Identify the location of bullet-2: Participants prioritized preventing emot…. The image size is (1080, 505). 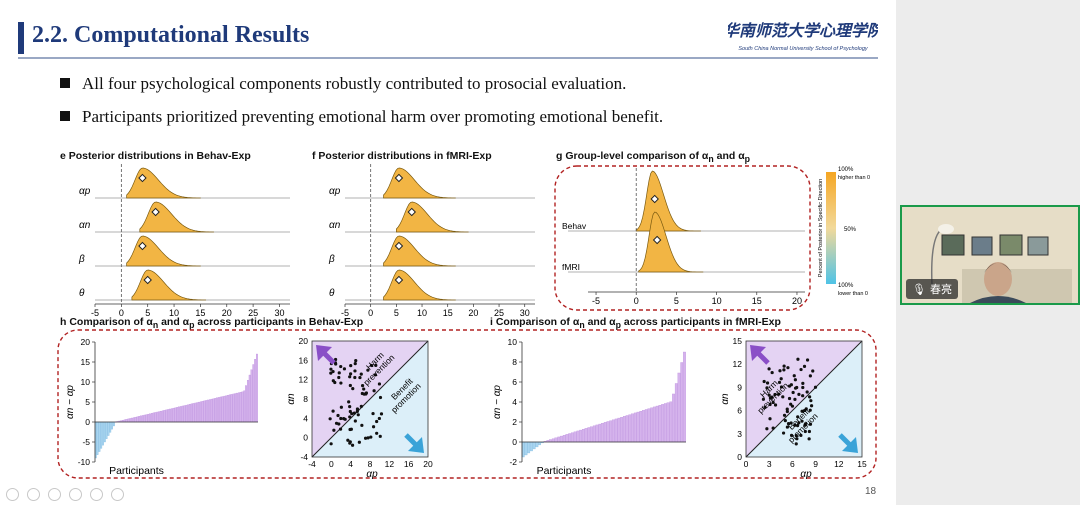
(361, 117).